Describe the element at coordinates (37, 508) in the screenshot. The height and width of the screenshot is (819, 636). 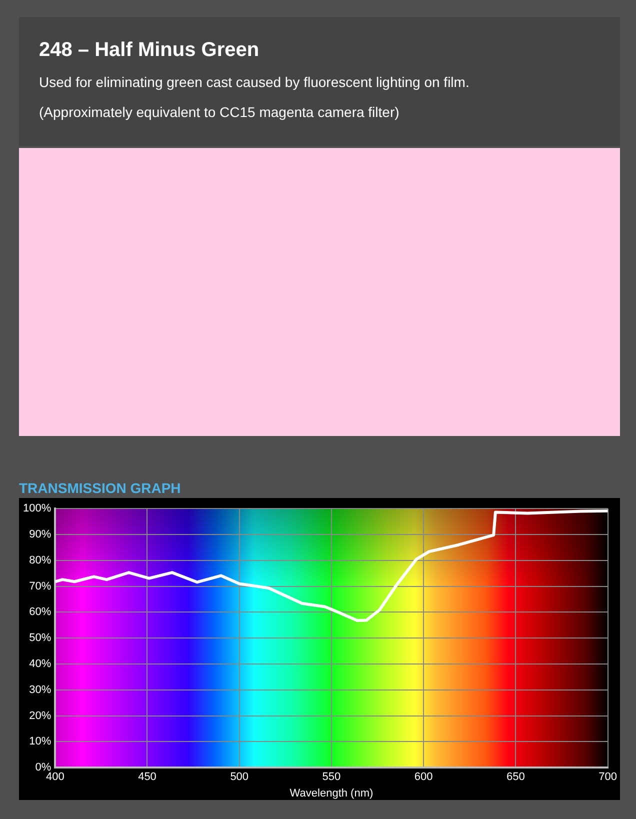
I see `y-tick-label: 100%` at that location.